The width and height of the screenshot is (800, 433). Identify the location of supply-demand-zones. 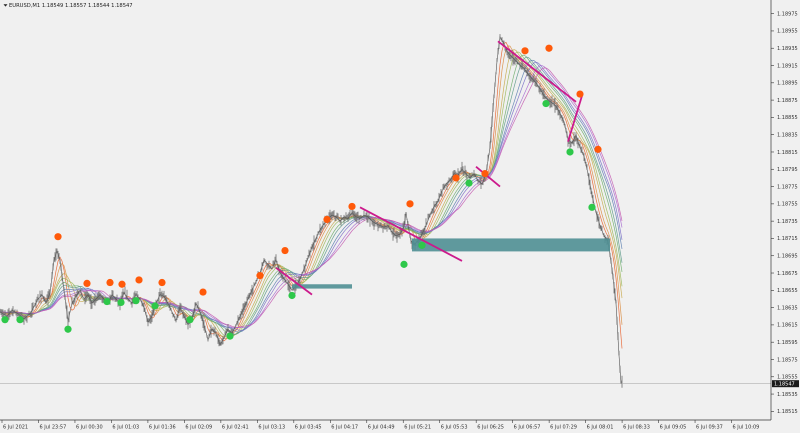
(451, 263).